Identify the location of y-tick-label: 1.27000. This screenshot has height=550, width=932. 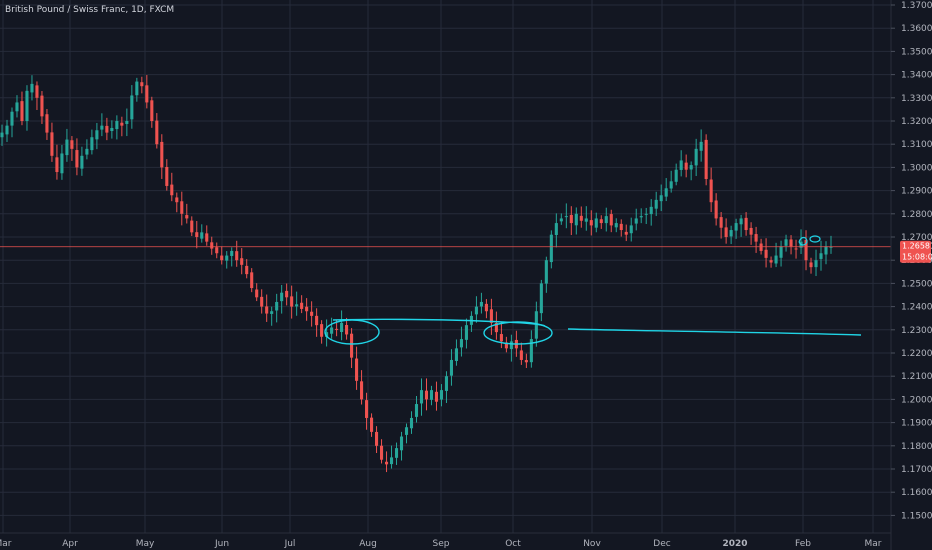
(916, 238).